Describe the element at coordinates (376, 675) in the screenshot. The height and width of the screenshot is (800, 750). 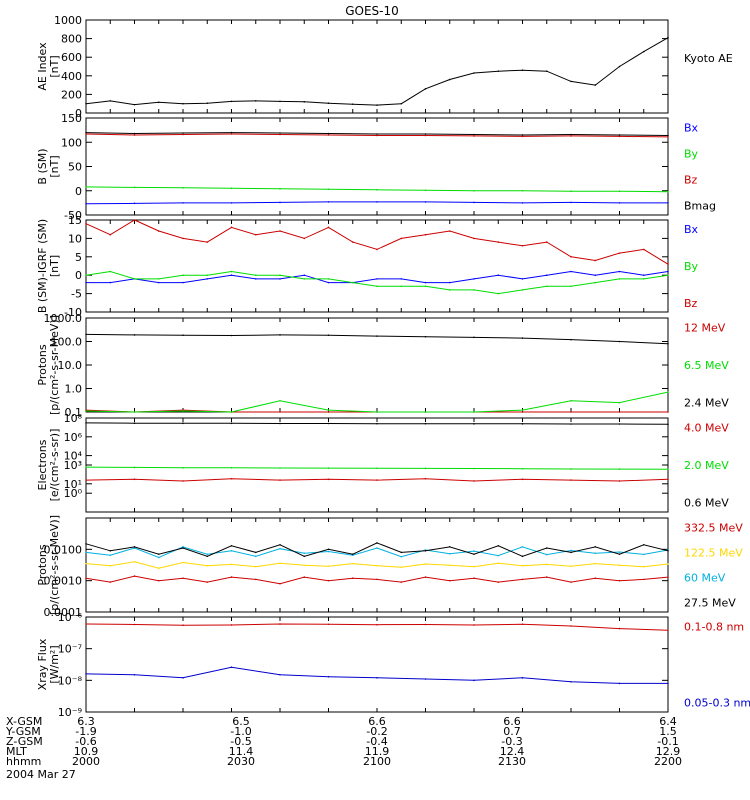
I see `series-line` at that location.